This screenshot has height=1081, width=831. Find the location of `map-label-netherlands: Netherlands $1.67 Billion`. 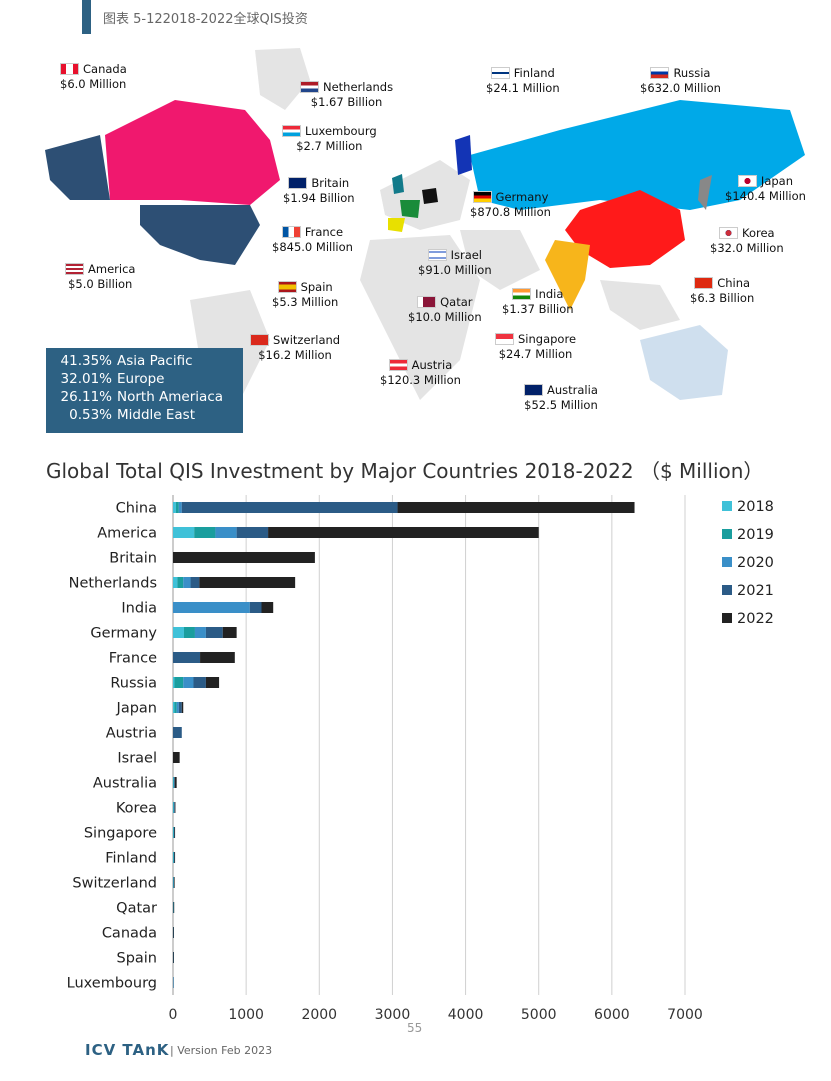

map-label-netherlands: Netherlands $1.67 Billion is located at coordinates (346, 95).